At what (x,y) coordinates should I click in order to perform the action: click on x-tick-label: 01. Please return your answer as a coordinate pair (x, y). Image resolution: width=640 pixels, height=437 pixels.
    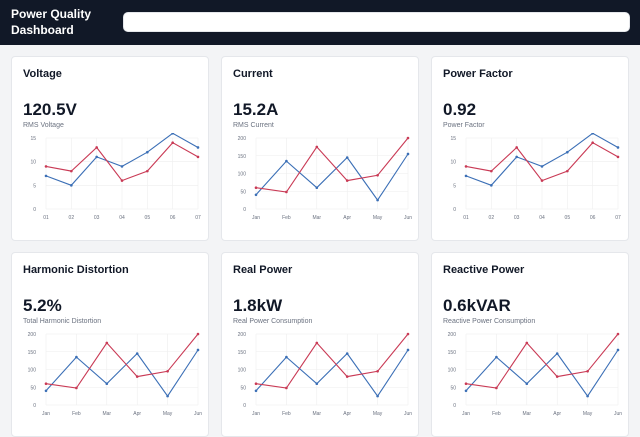
    Looking at the image, I should click on (46, 218).